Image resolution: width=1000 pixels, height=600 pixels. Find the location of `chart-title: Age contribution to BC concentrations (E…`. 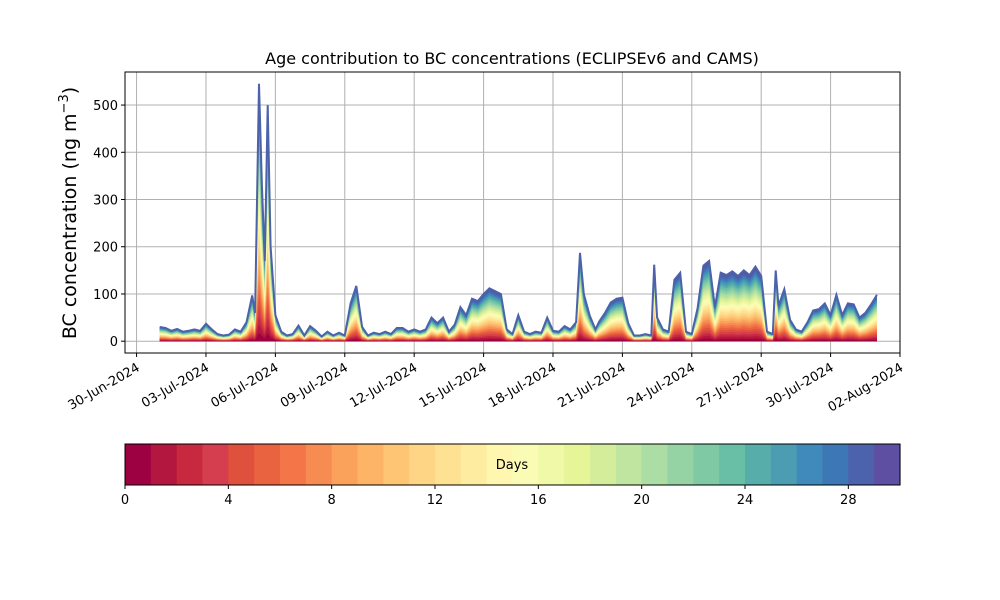

chart-title: Age contribution to BC concentrations (E… is located at coordinates (512, 58).